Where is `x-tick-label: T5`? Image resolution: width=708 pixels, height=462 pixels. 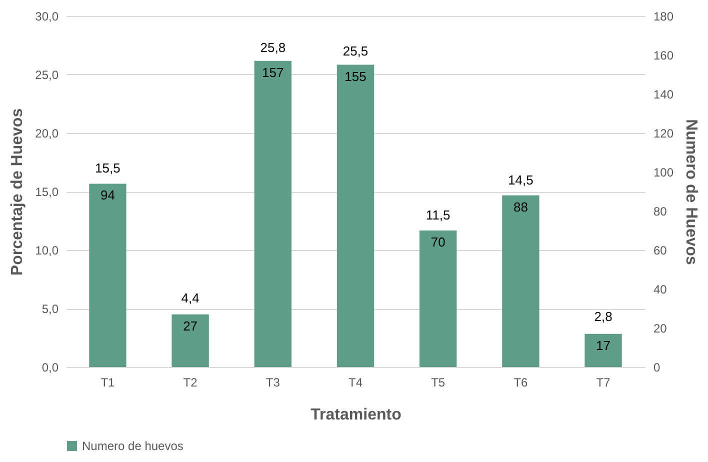
x-tick-label: T5 is located at coordinates (438, 383).